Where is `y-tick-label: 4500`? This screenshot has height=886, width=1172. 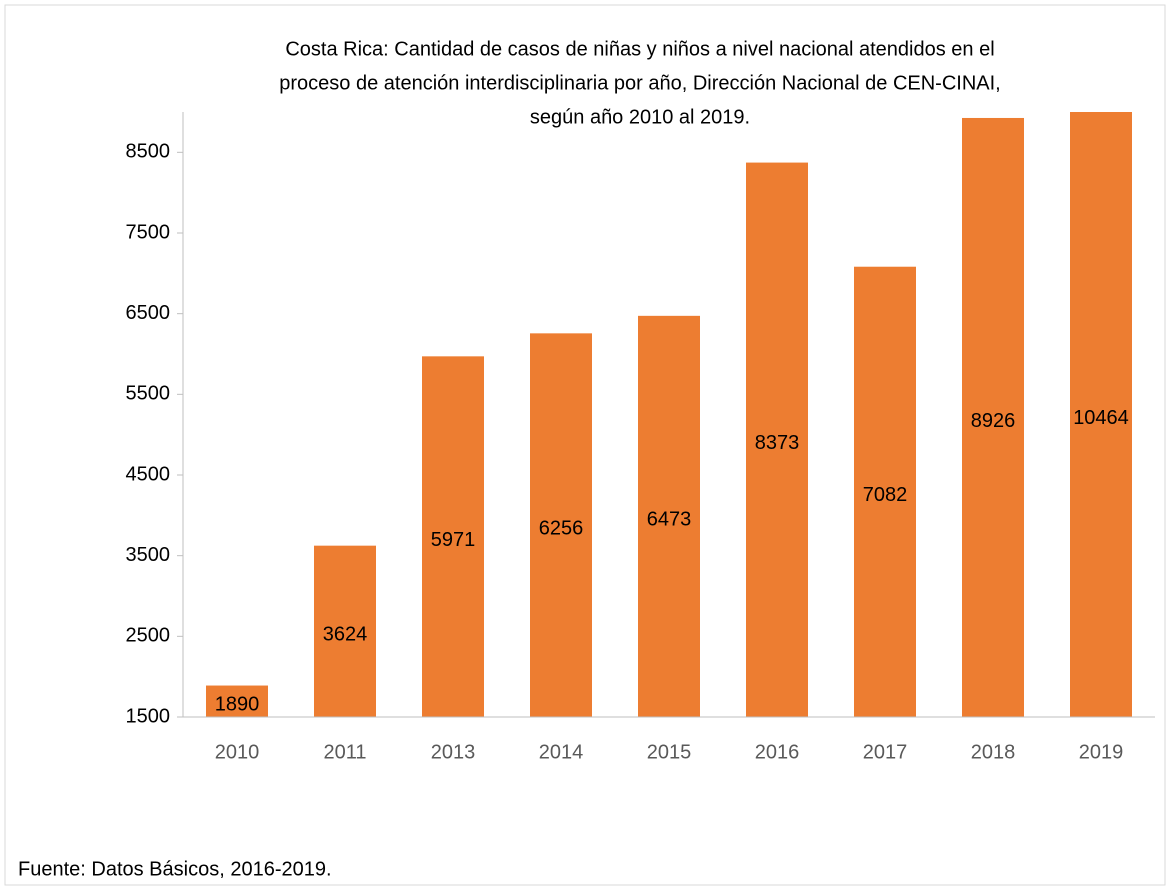
y-tick-label: 4500 is located at coordinates (148, 474).